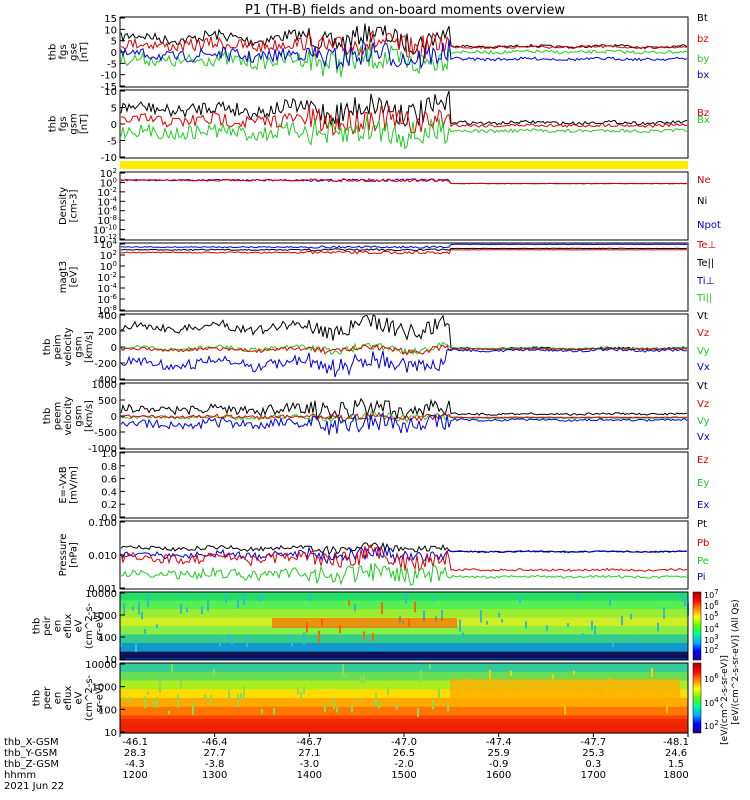  What do you see at coordinates (705, 281) in the screenshot?
I see `legend-ti: Ti⊥` at bounding box center [705, 281].